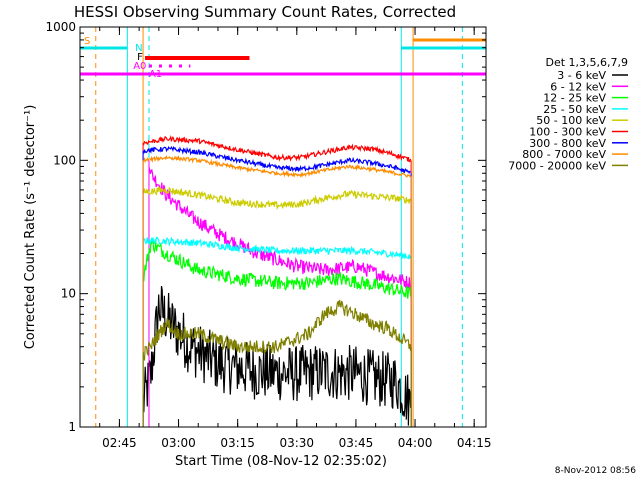 The image size is (640, 480). Describe the element at coordinates (30, 227) in the screenshot. I see `y-axis-label: Corrected Count Rate (s⁻¹ detector⁻¹)` at that location.